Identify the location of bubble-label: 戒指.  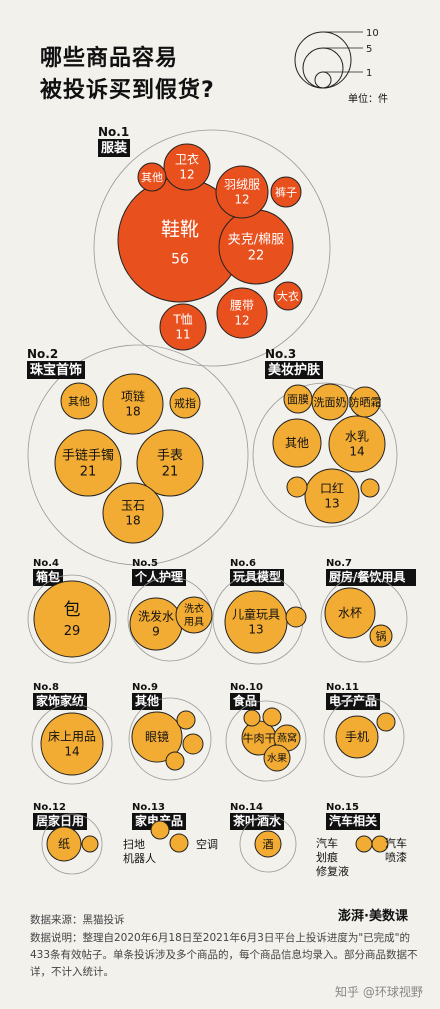
(185, 403).